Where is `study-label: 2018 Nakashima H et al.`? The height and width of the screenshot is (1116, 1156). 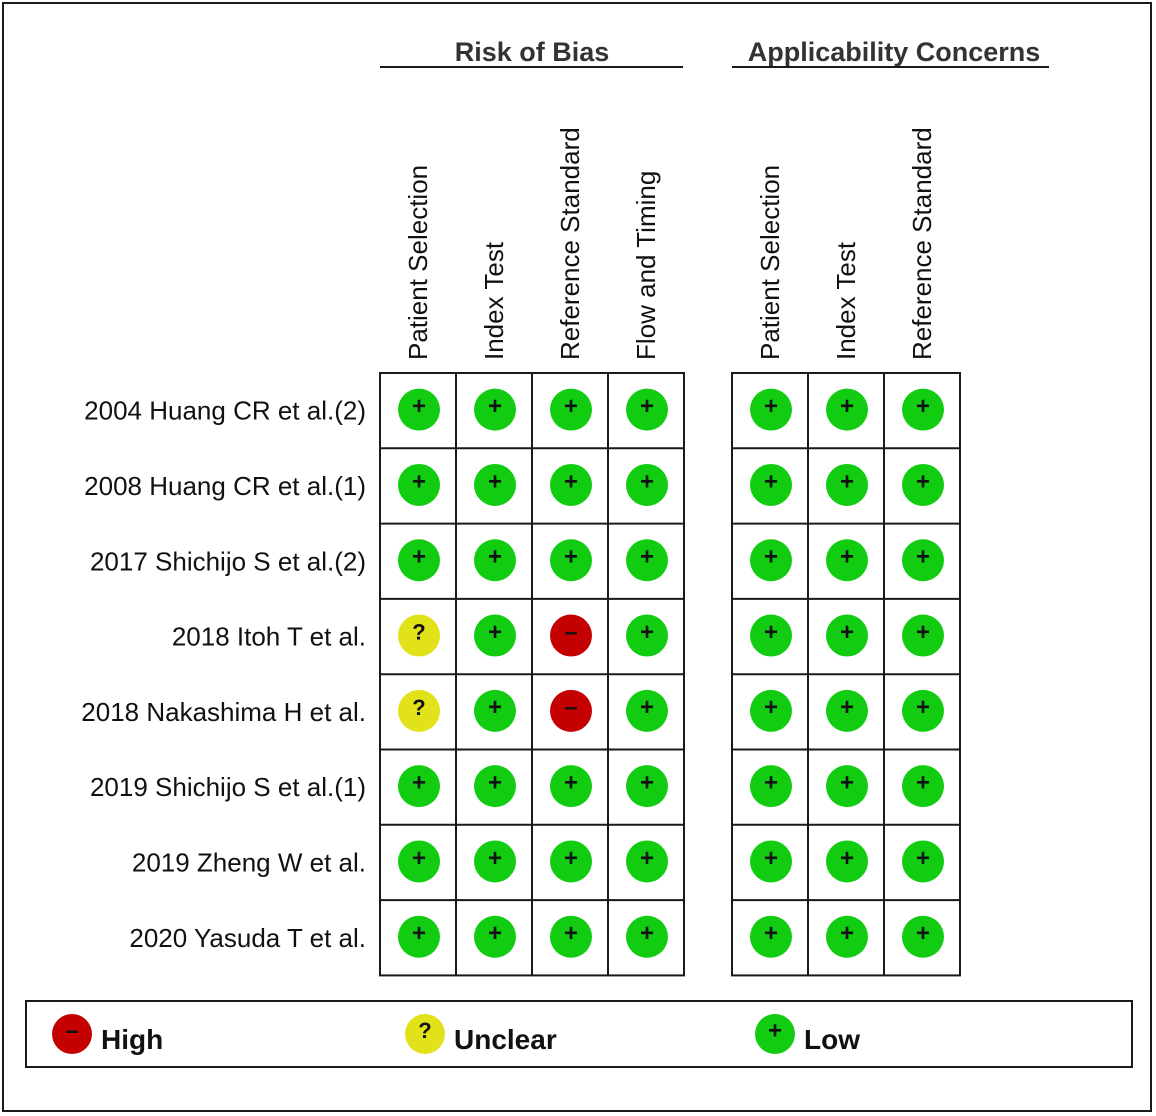 study-label: 2018 Nakashima H et al. is located at coordinates (223, 712).